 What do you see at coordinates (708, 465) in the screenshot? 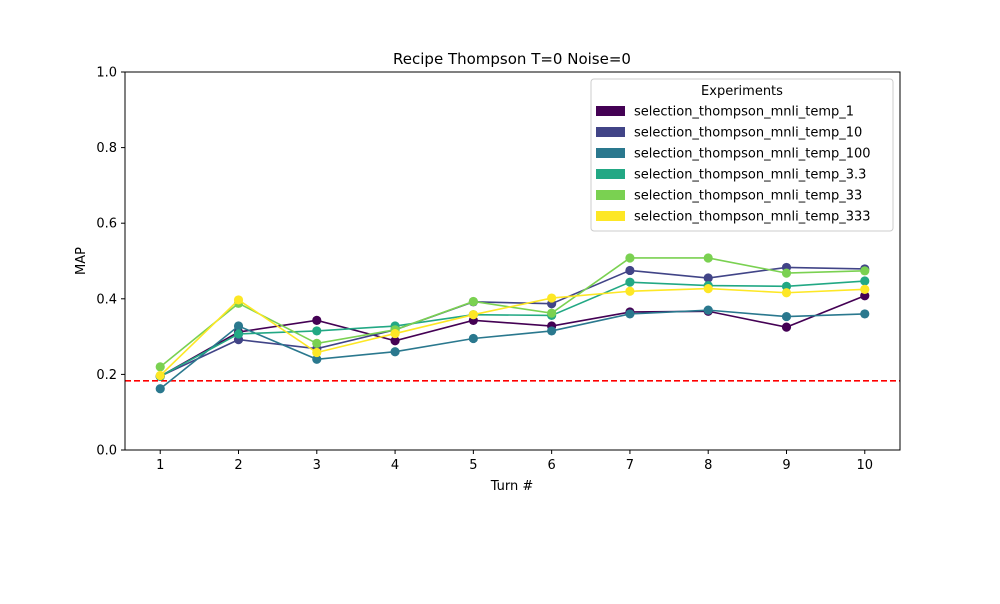
I see `x-tick-label: 8` at bounding box center [708, 465].